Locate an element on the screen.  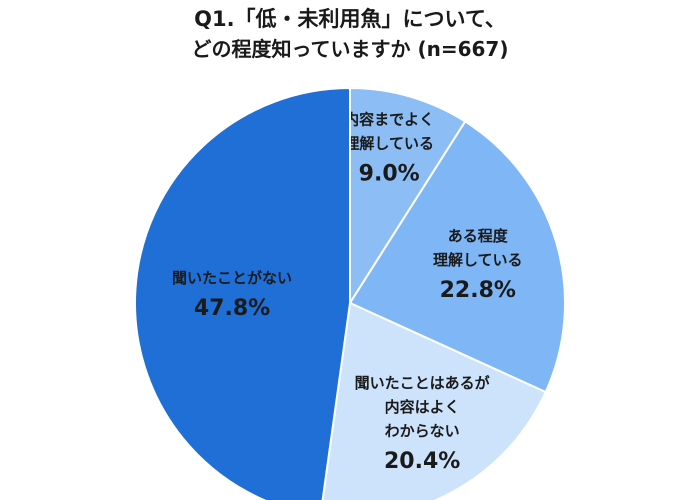
slice-label-3-line-2: 内容はよく is located at coordinates (422, 407).